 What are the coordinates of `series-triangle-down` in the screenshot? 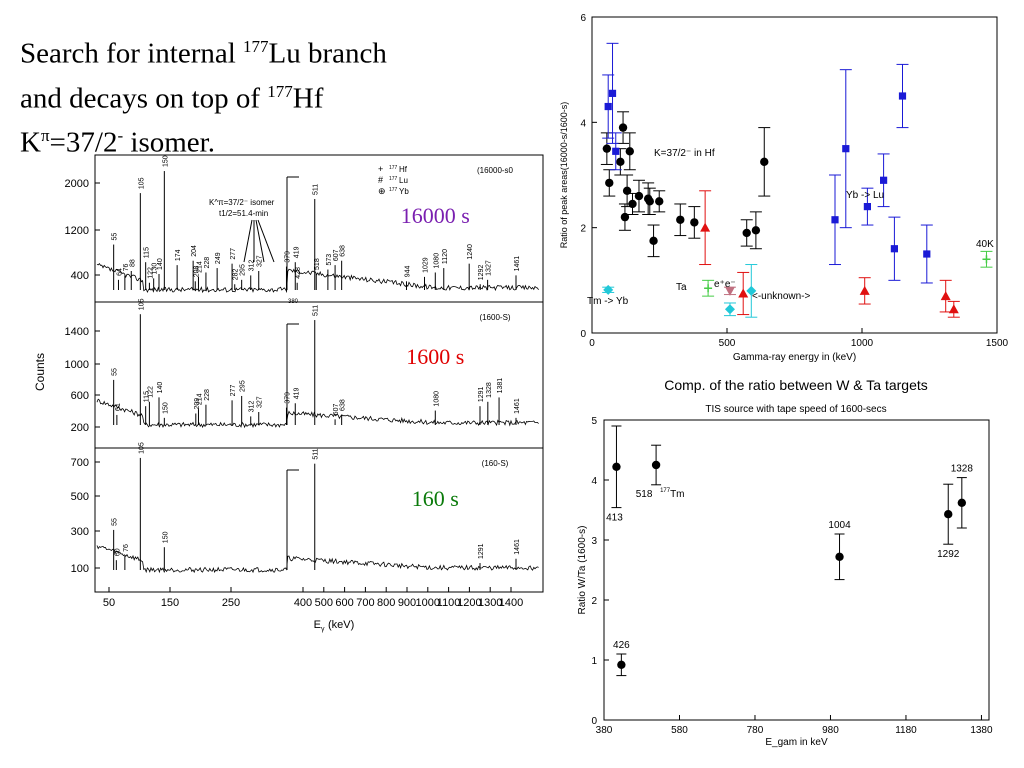 It's located at (729, 291).